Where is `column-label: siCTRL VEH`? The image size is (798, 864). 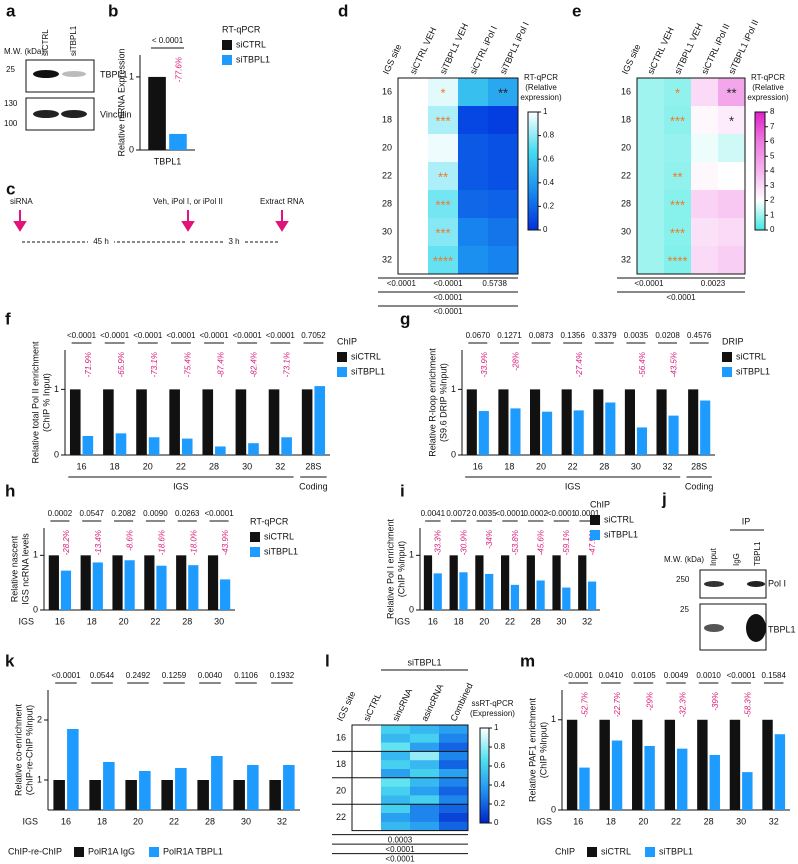
column-label: siCTRL VEH is located at coordinates (423, 51).